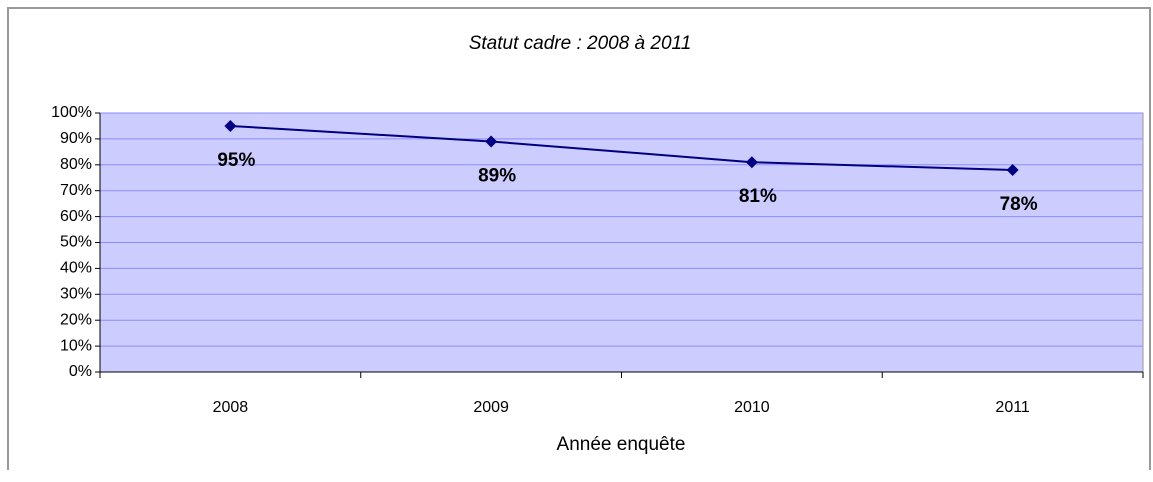 Image resolution: width=1153 pixels, height=482 pixels. Describe the element at coordinates (76, 216) in the screenshot. I see `y-tick-label: 60%` at that location.